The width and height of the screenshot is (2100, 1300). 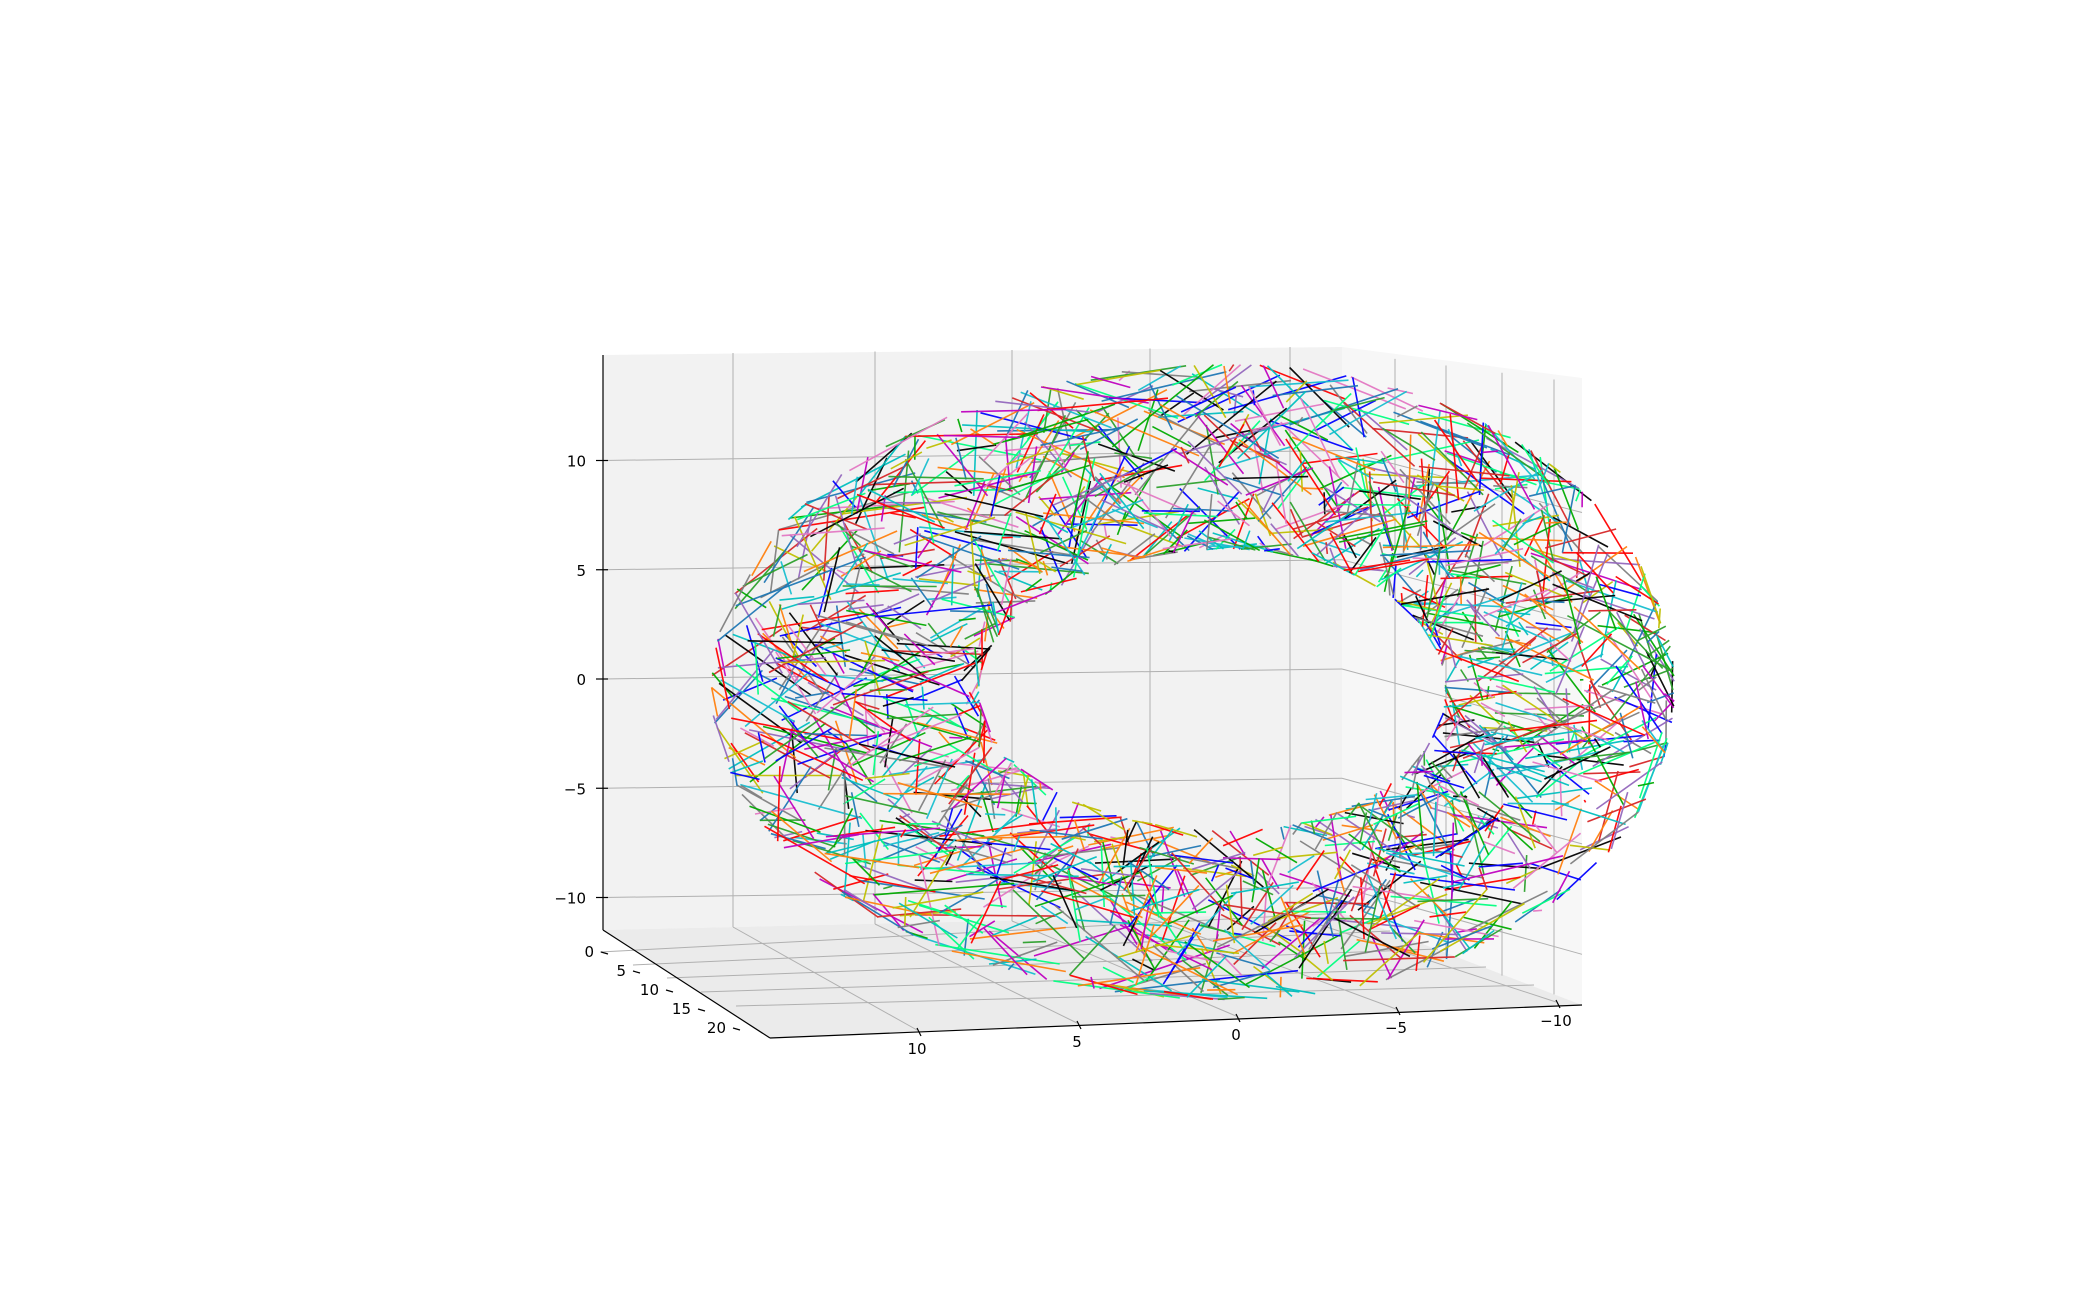 I want to click on z-tick-label: 10, so click(x=576, y=462).